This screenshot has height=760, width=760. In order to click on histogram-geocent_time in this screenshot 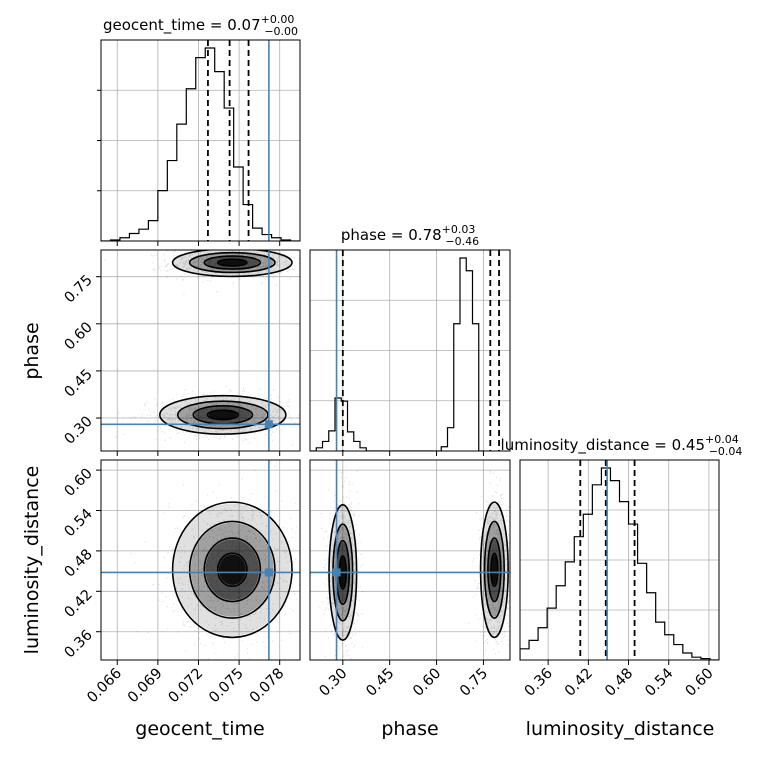, I will do `click(200, 144)`.